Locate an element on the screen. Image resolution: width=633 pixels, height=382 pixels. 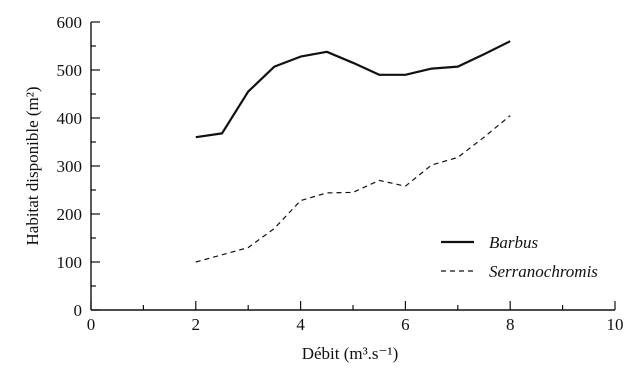
x-tick-label: 0 is located at coordinates (91, 324).